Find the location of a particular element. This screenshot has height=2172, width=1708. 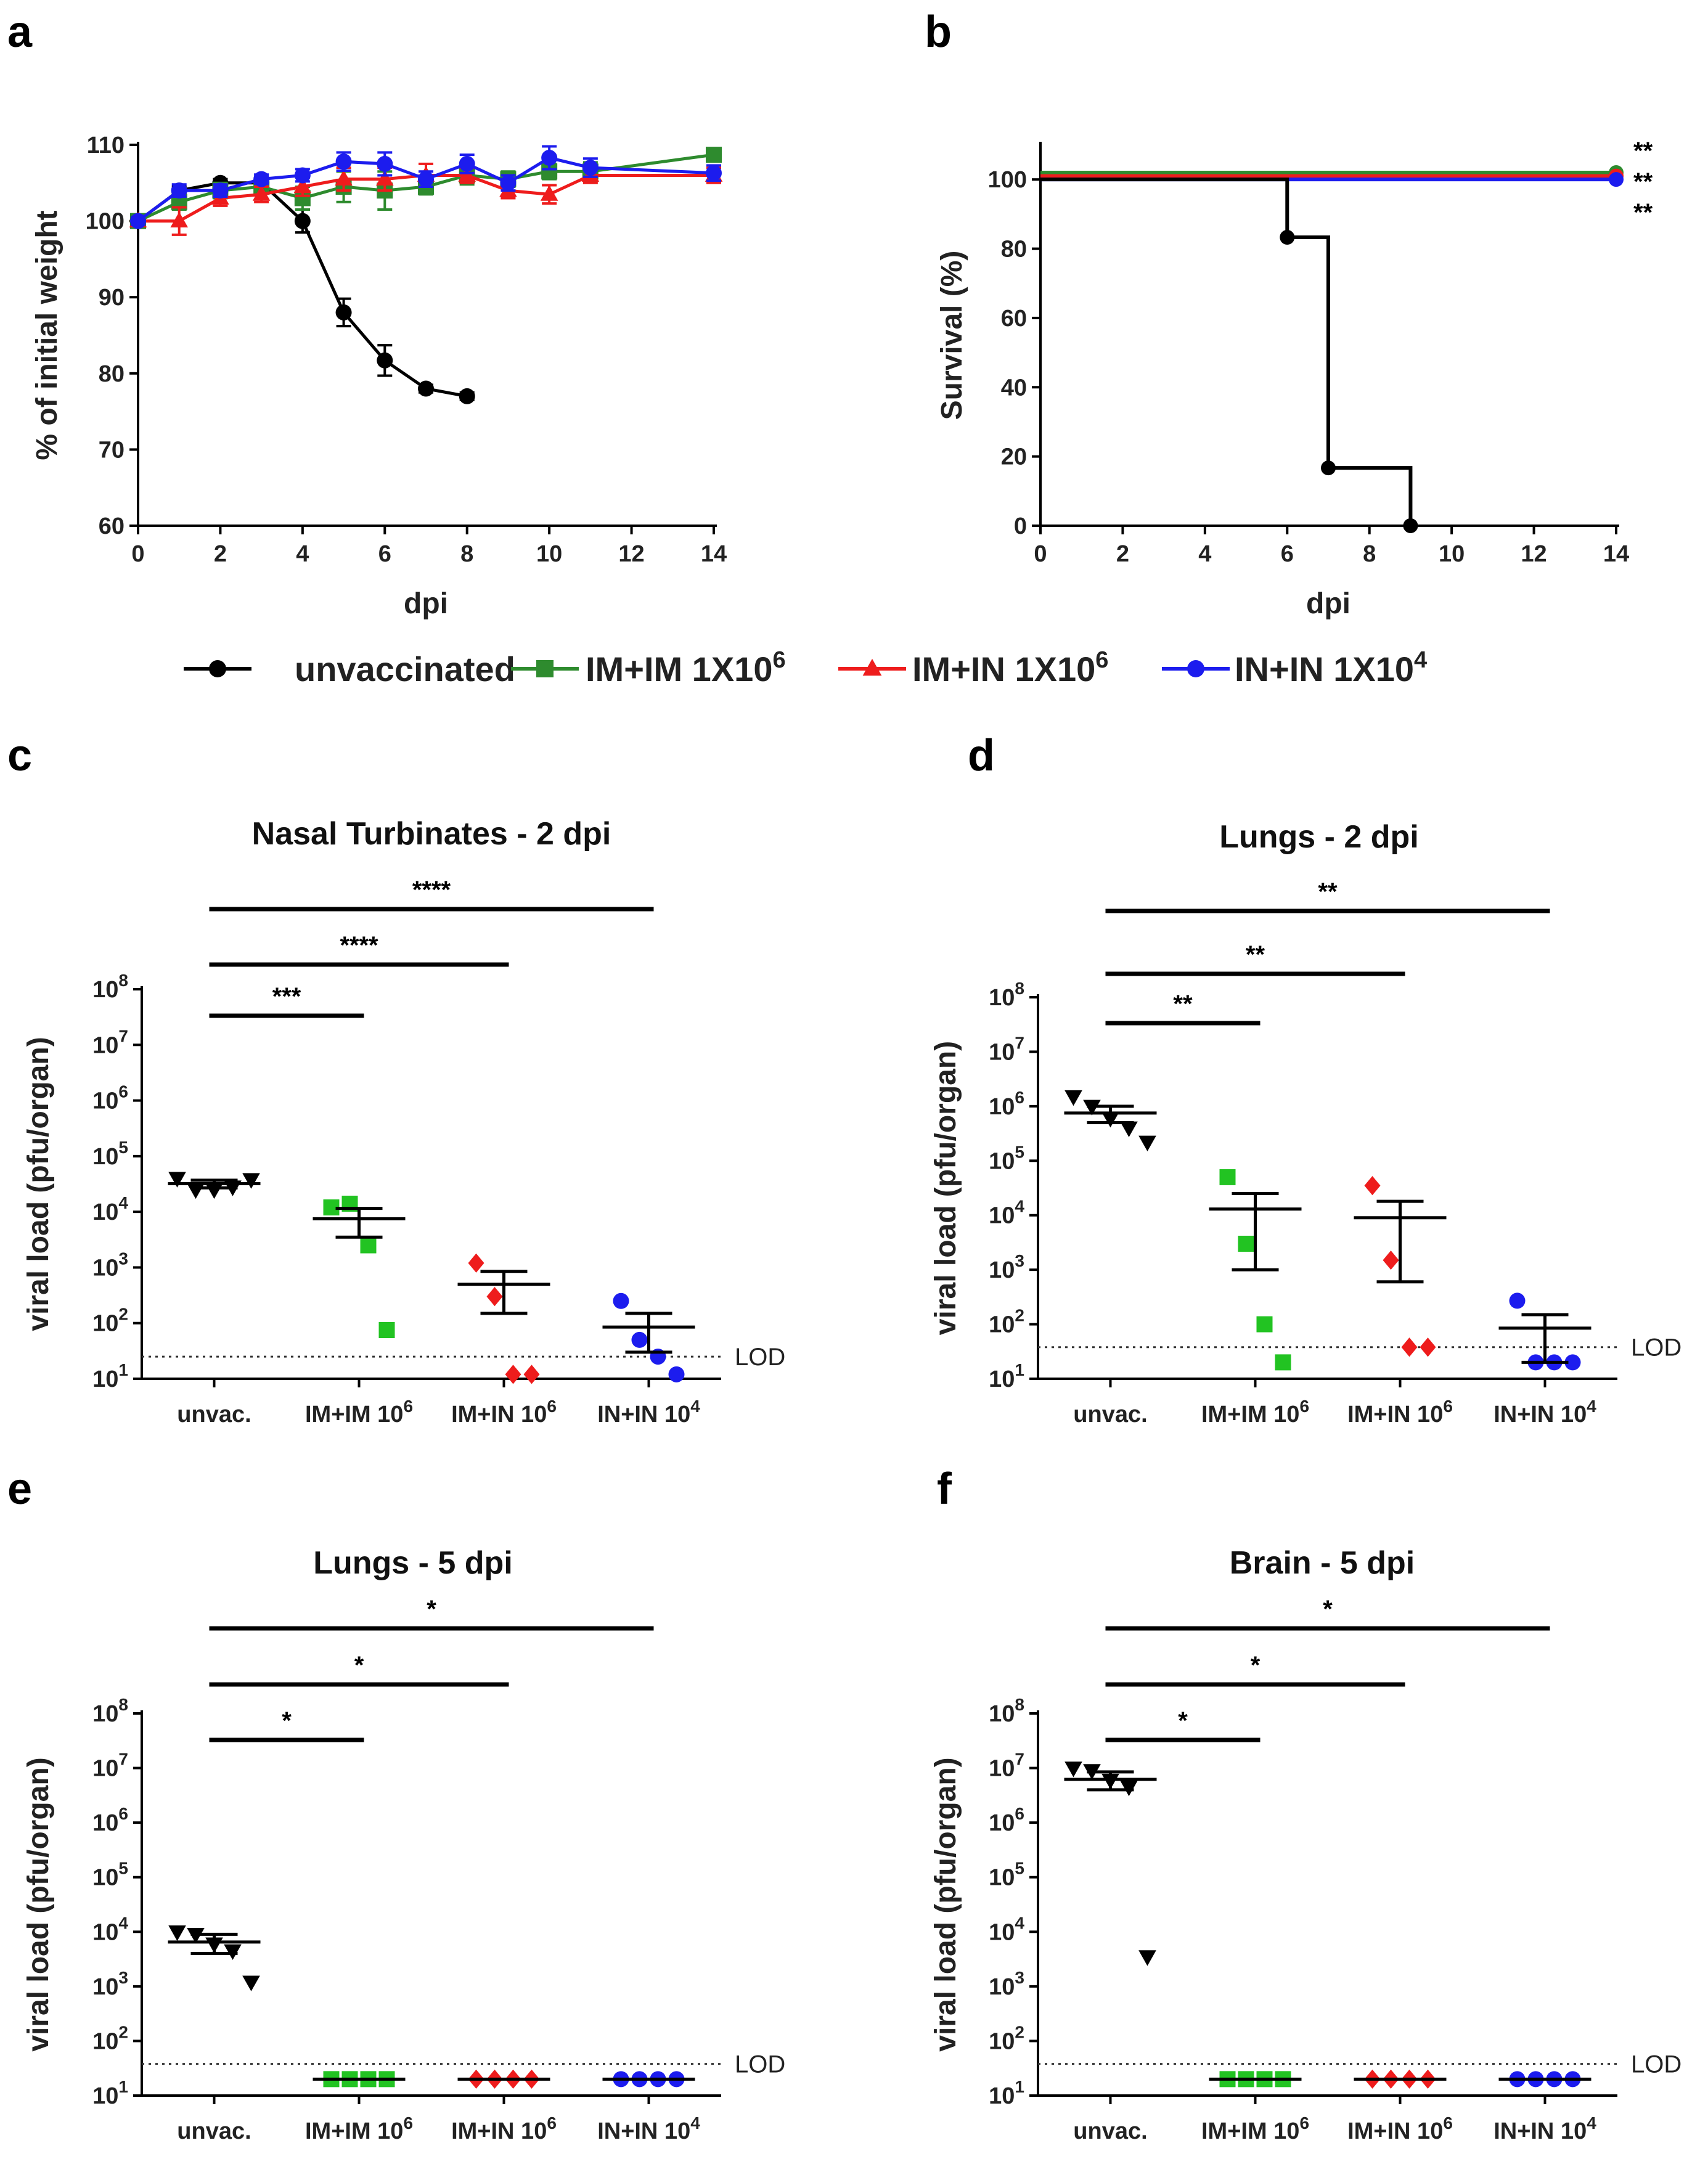

y-axis-label: Survival (%) is located at coordinates (952, 335).